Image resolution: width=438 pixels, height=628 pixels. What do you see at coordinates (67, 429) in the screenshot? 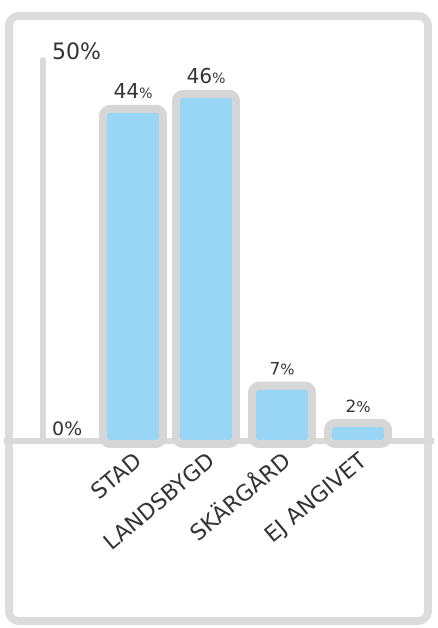
I see `y-tick-label-min: 0%` at bounding box center [67, 429].